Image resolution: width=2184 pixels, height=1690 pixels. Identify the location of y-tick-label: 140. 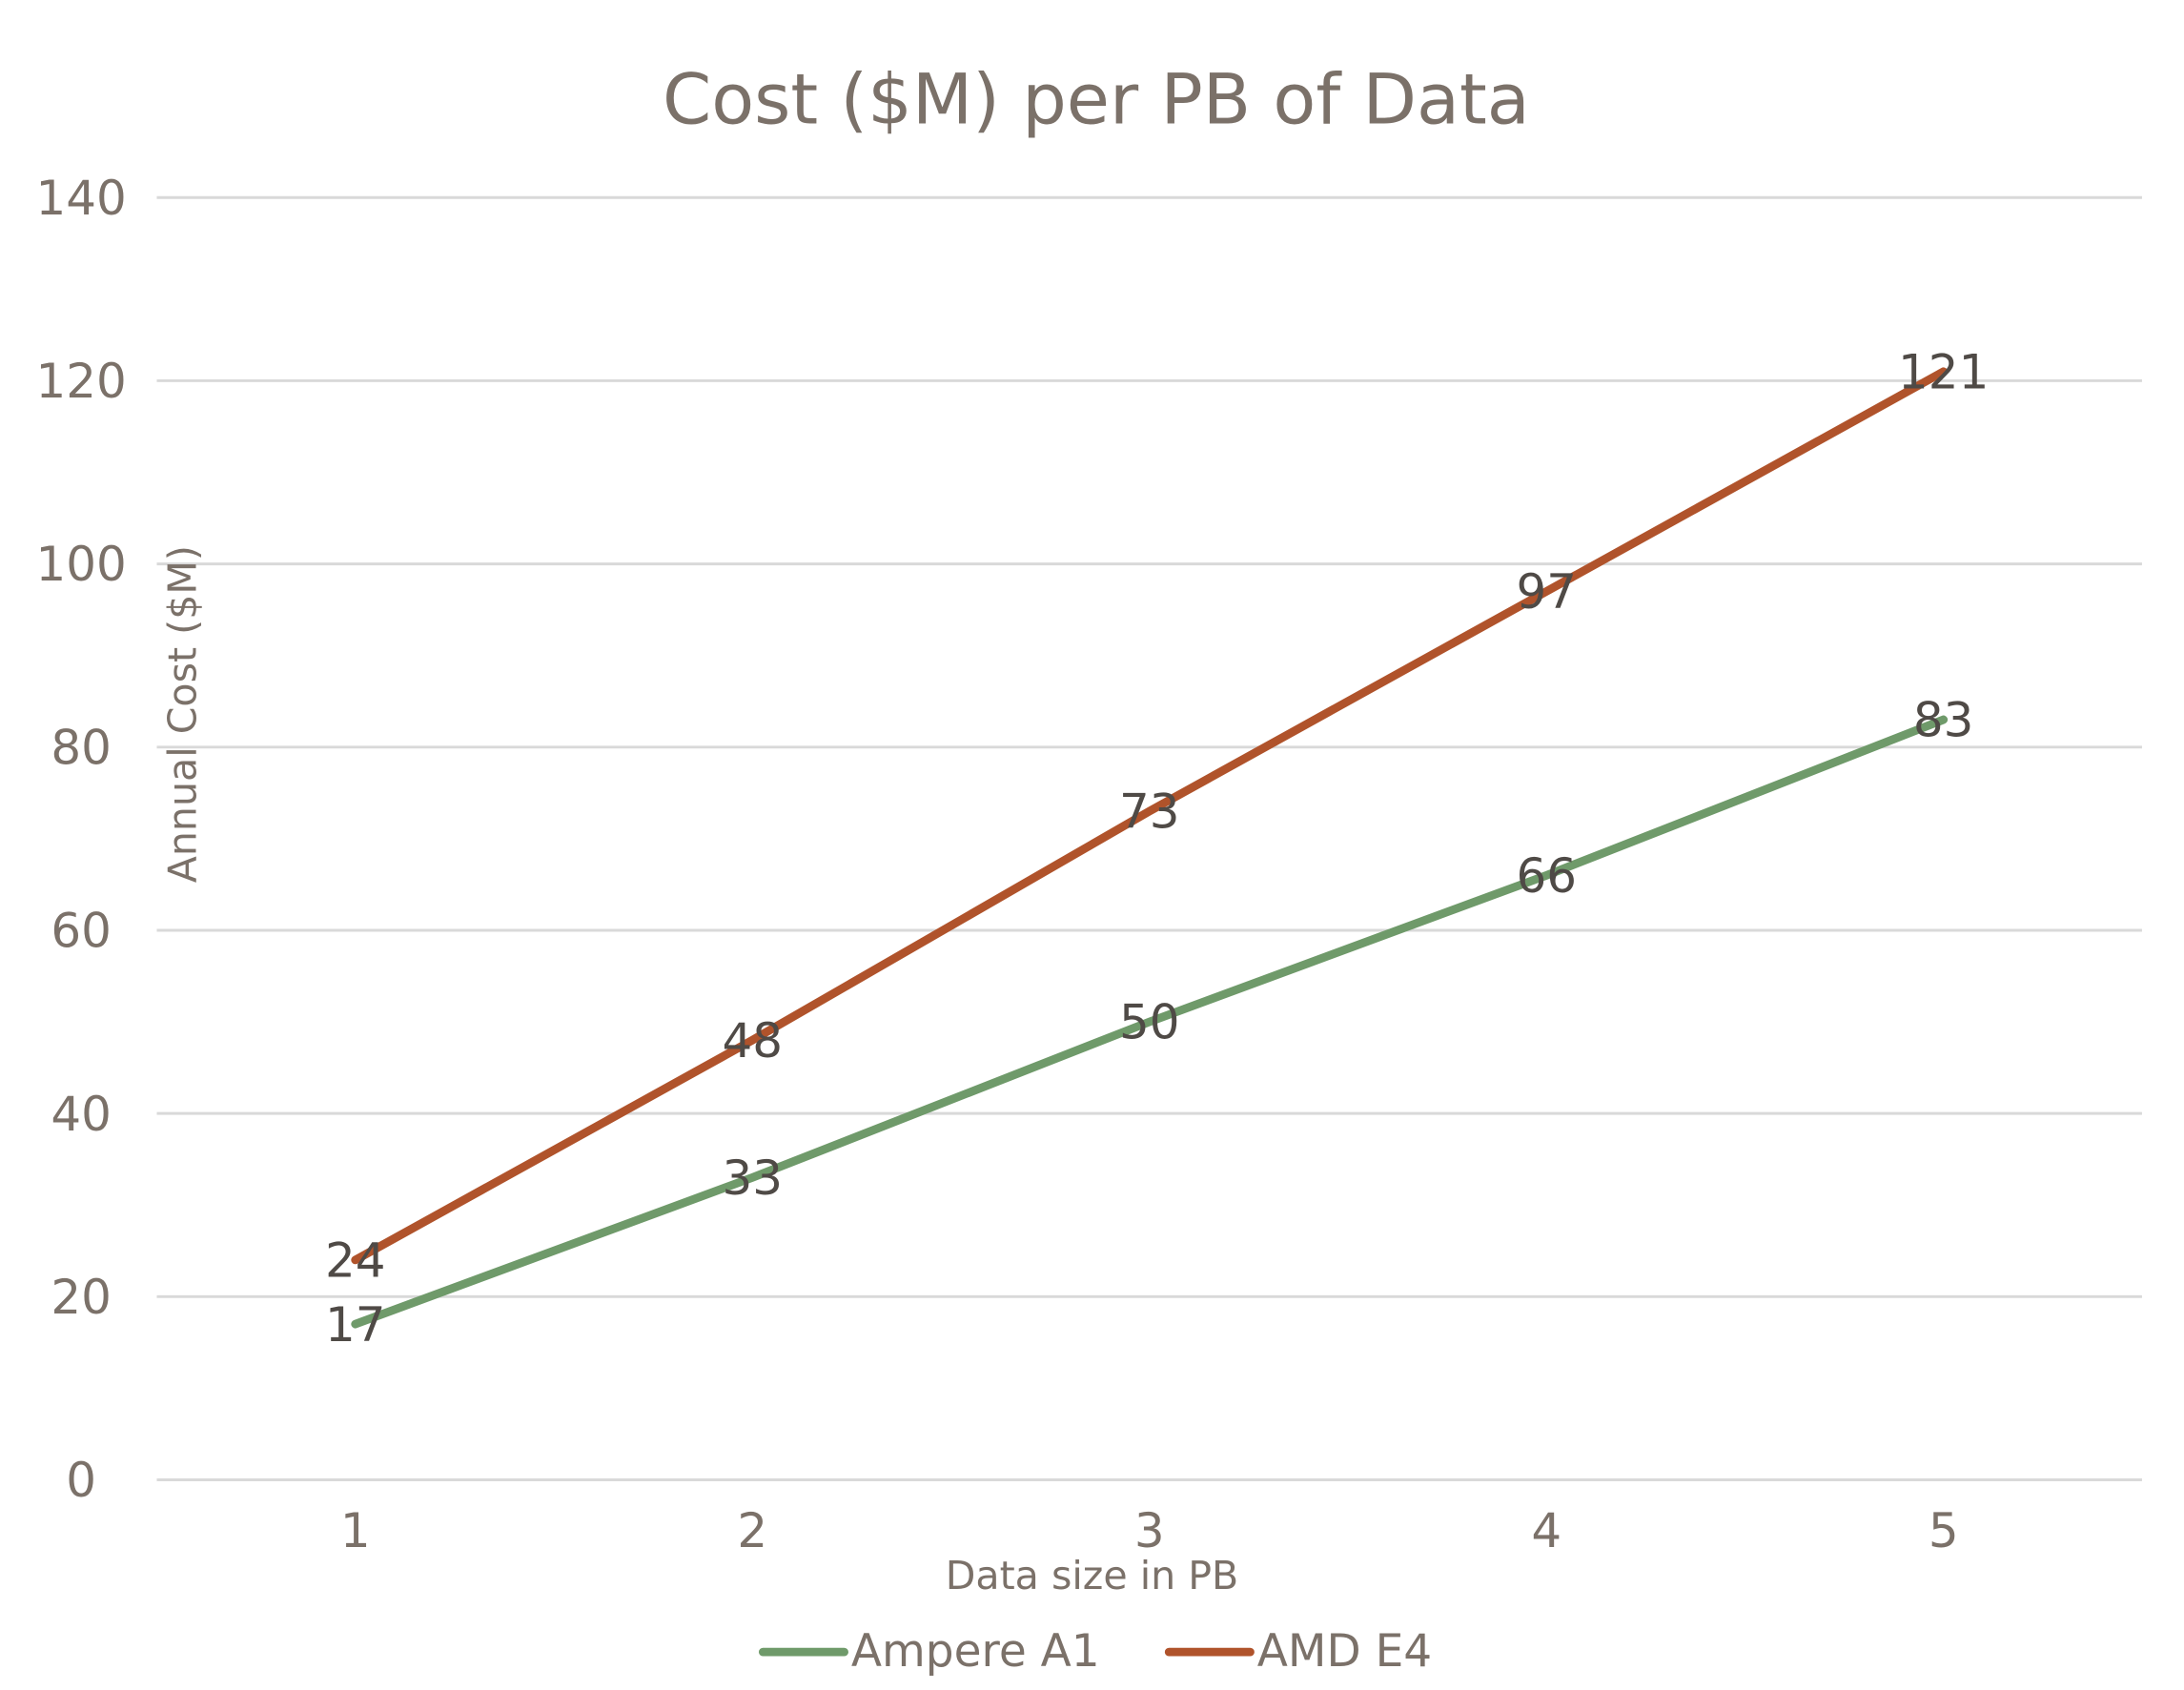
(81, 198).